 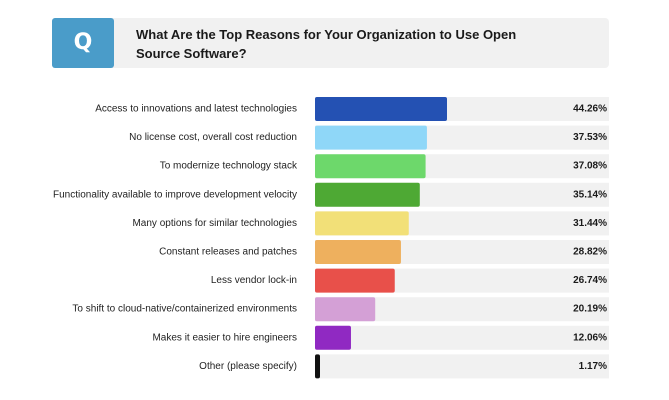 I want to click on category-label: To modernize technology stack, so click(x=229, y=166).